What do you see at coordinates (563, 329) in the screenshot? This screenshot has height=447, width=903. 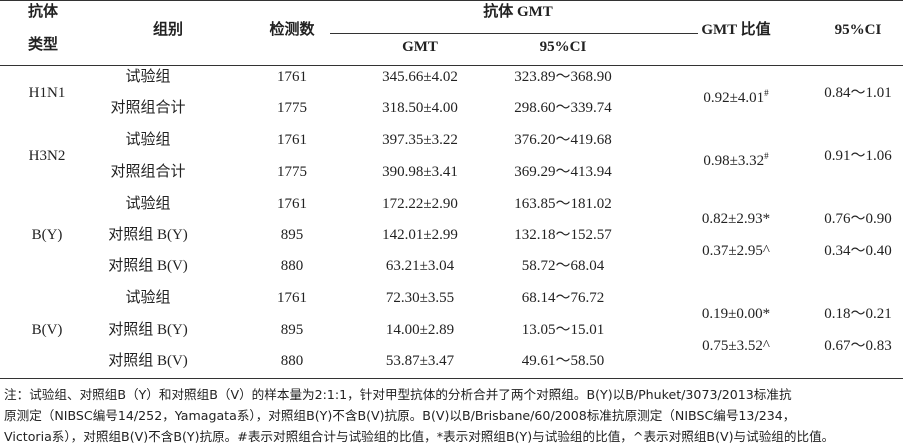 I see `ci: 13.05～15.01` at bounding box center [563, 329].